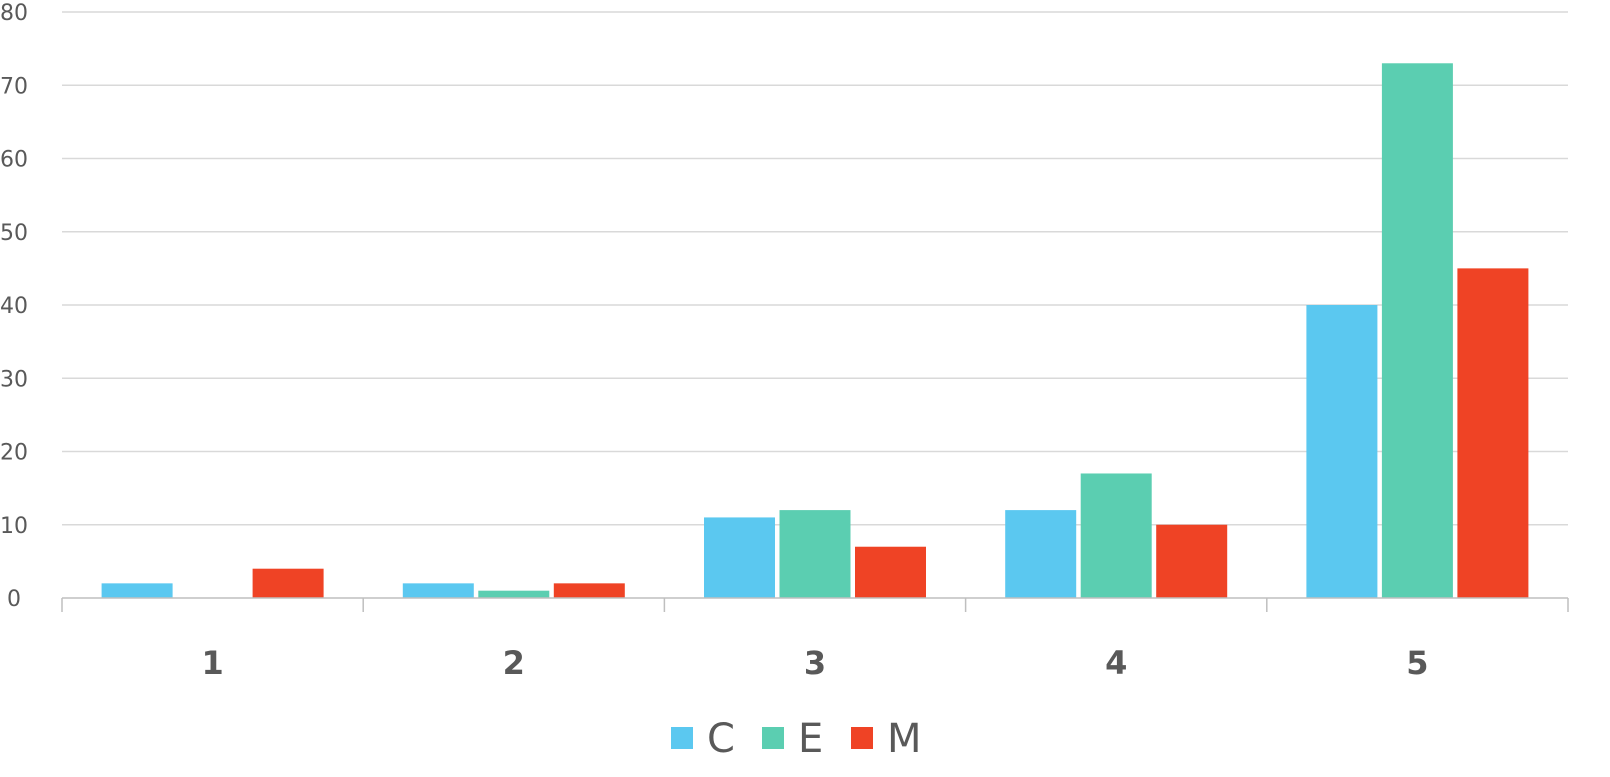 Image resolution: width=1610 pixels, height=777 pixels. What do you see at coordinates (815, 639) in the screenshot?
I see `x-axis: 1 2 3 4 5` at bounding box center [815, 639].